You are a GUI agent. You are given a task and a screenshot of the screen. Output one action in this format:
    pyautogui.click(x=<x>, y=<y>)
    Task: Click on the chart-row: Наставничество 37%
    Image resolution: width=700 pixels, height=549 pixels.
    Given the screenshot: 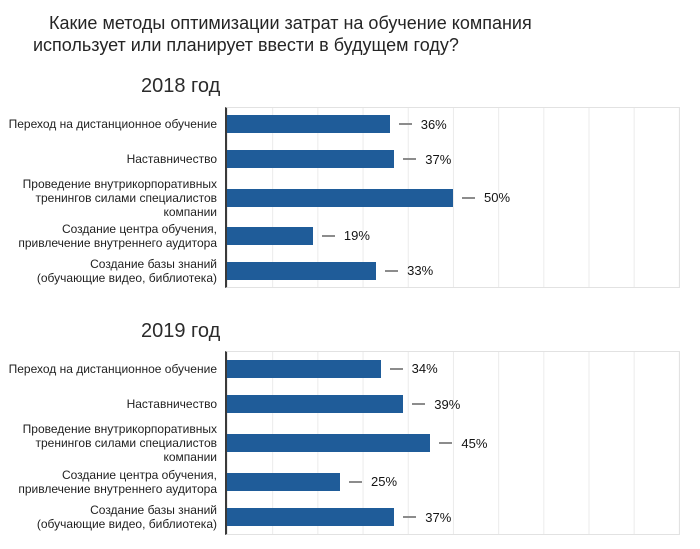 What is the action you would take?
    pyautogui.click(x=350, y=159)
    